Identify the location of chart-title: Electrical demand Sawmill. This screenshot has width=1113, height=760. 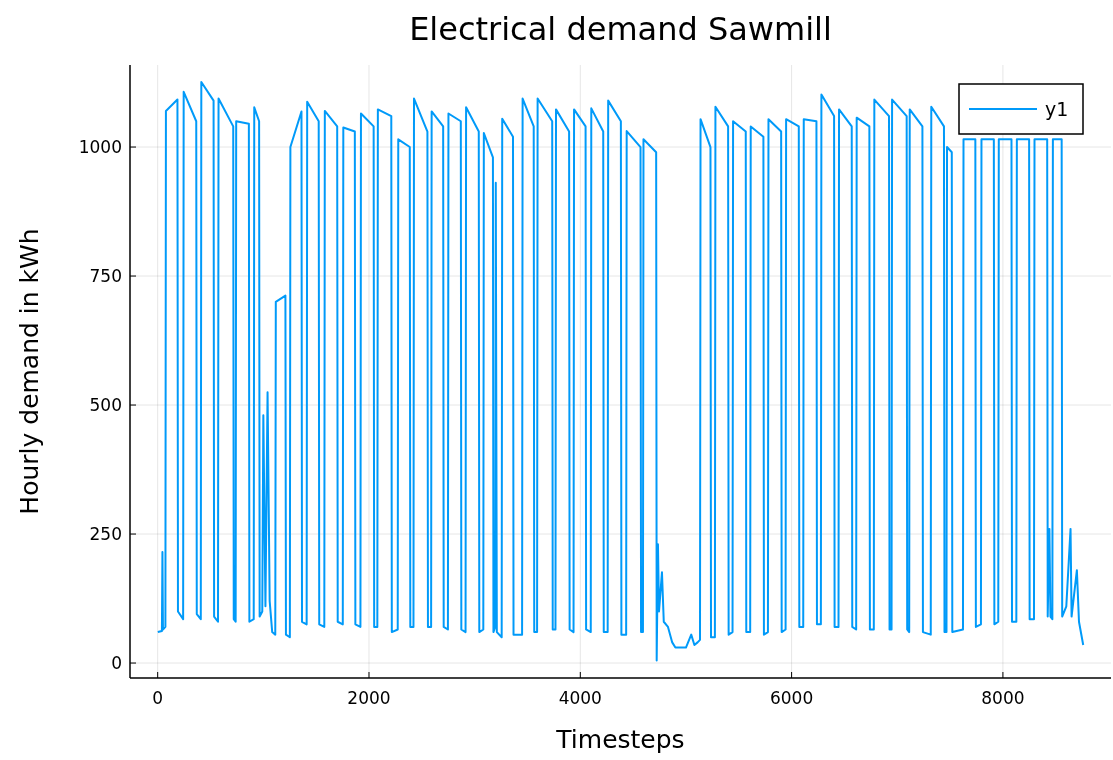
(620, 29).